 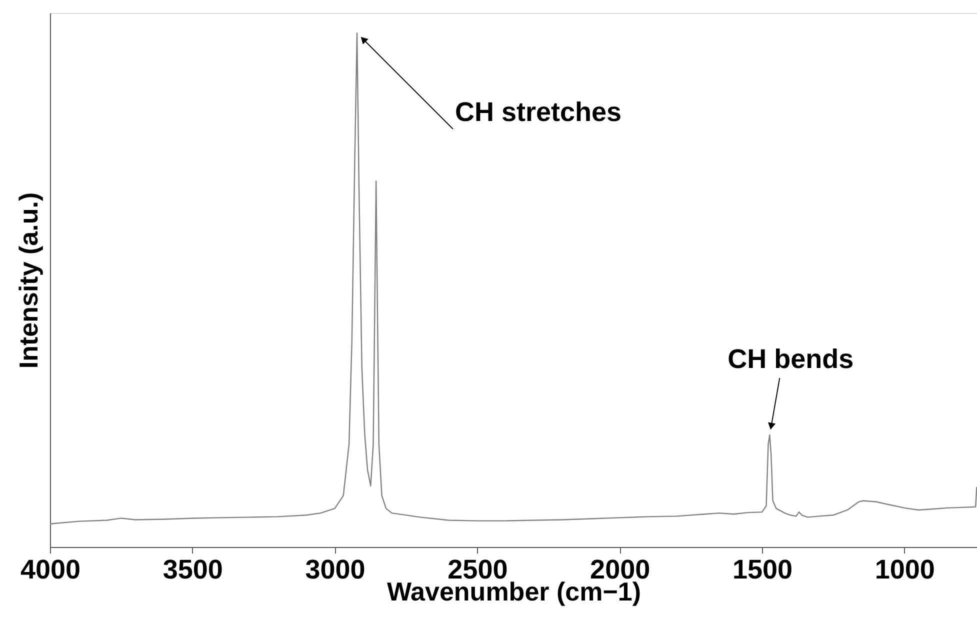 I want to click on annotation: CH bends, so click(x=791, y=359).